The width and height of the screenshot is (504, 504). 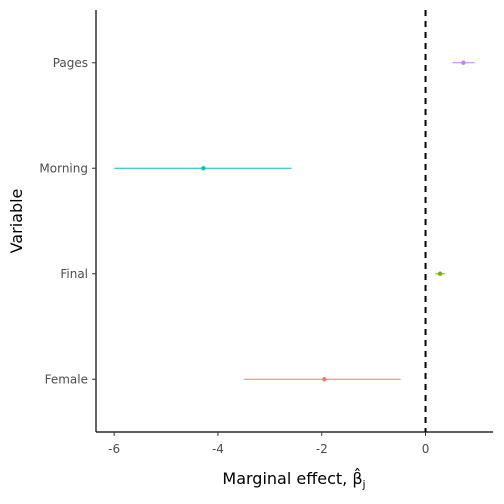 What do you see at coordinates (67, 221) in the screenshot?
I see `y-ticks: Female Final Morning Pages` at bounding box center [67, 221].